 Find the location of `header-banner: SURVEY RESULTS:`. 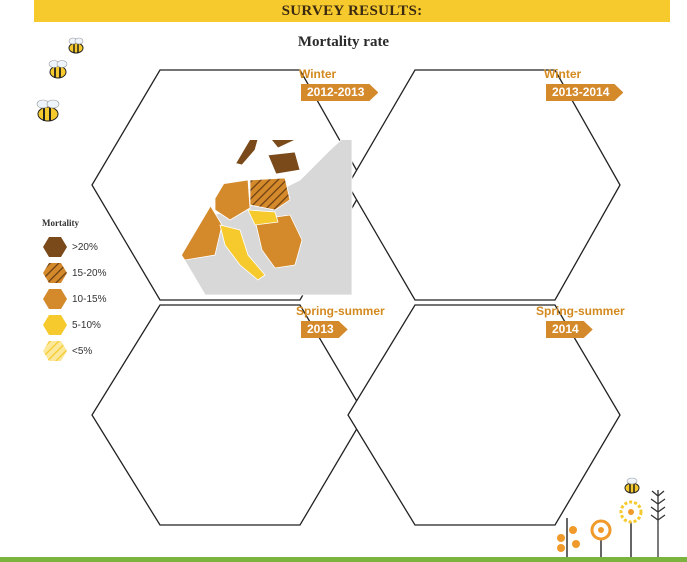

header-banner: SURVEY RESULTS: is located at coordinates (352, 11).